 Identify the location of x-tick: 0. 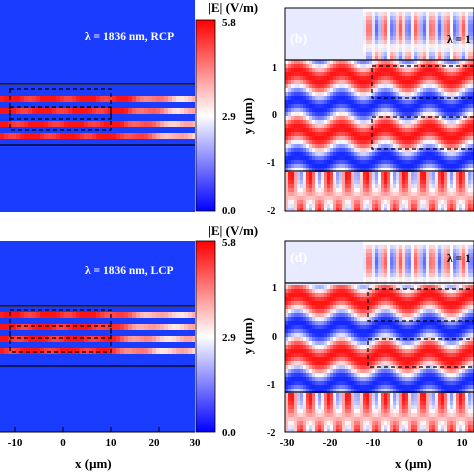
(63, 443).